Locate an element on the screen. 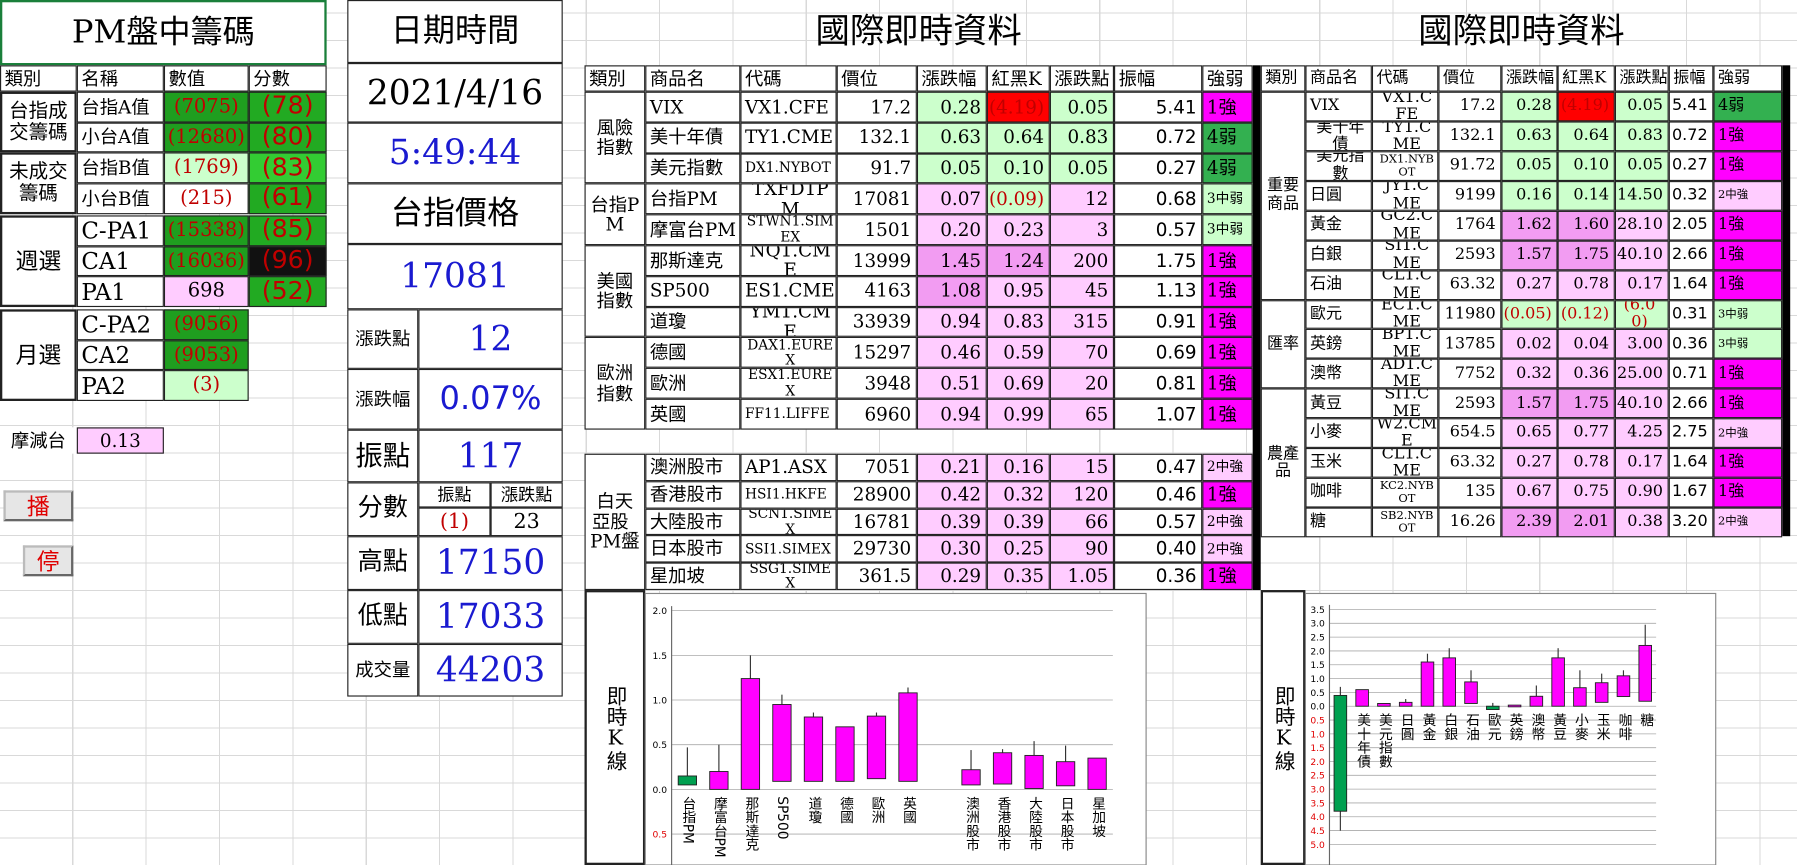 The height and width of the screenshot is (865, 1797). data-cell: 1.57 is located at coordinates (1529, 403).